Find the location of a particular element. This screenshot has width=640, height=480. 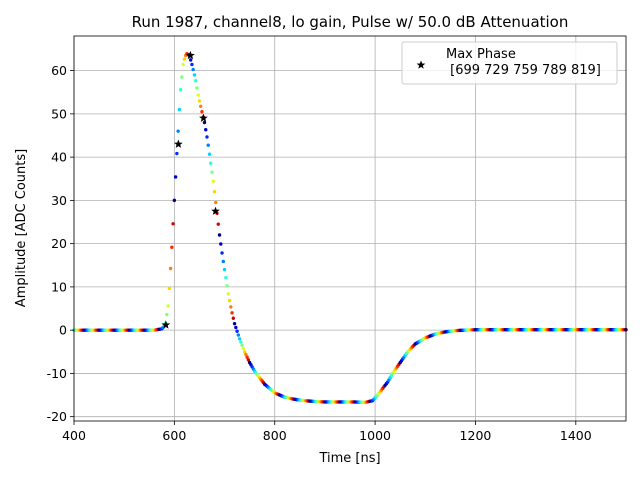

x-tick-label: 400 is located at coordinates (74, 435).